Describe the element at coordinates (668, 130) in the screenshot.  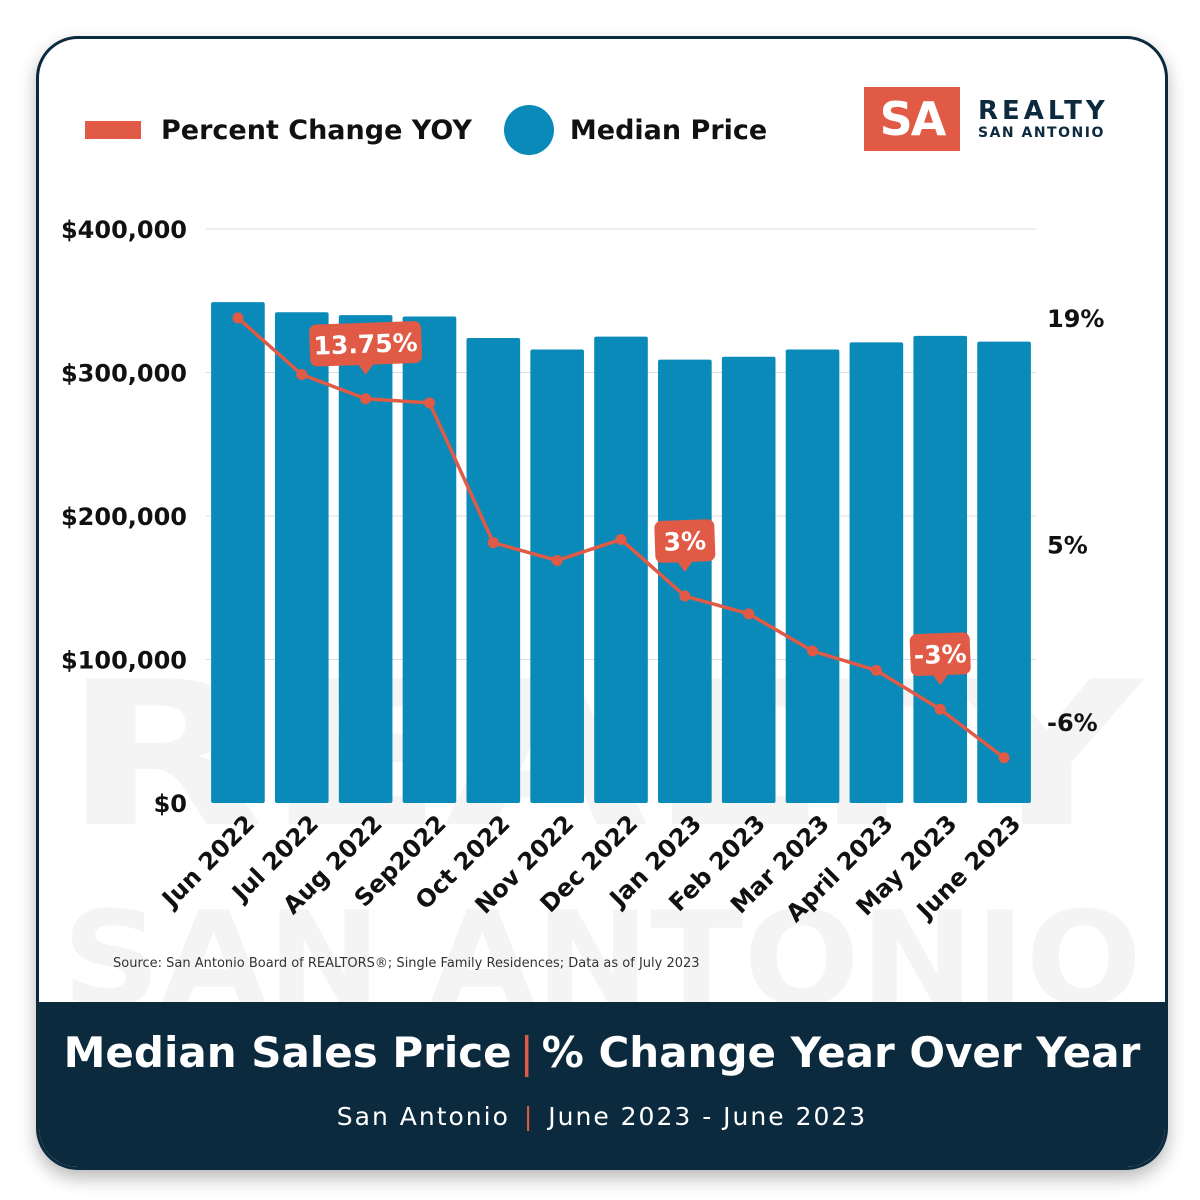
I see `legend-bar-label: Median Price` at that location.